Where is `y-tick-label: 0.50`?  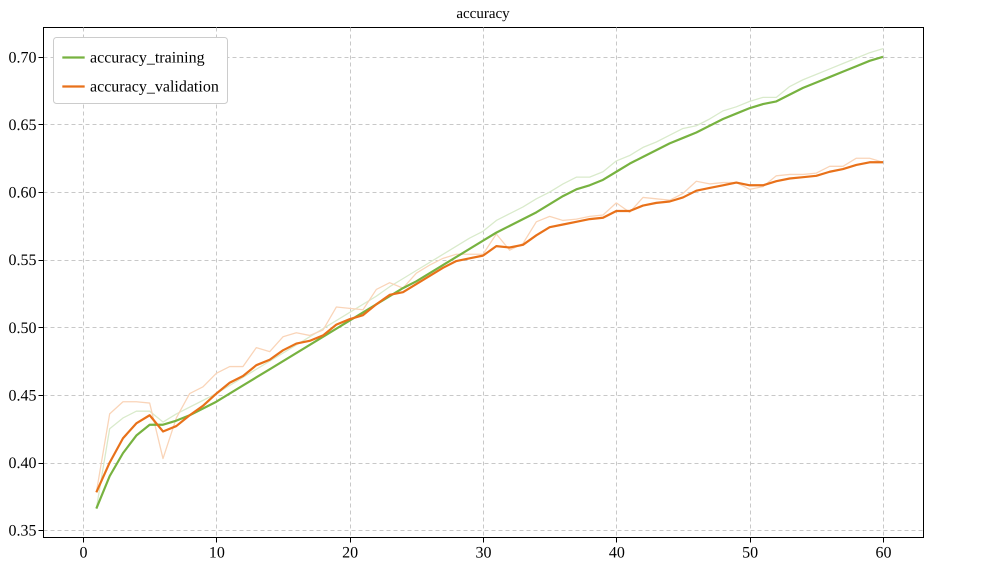
y-tick-label: 0.50 is located at coordinates (22, 328).